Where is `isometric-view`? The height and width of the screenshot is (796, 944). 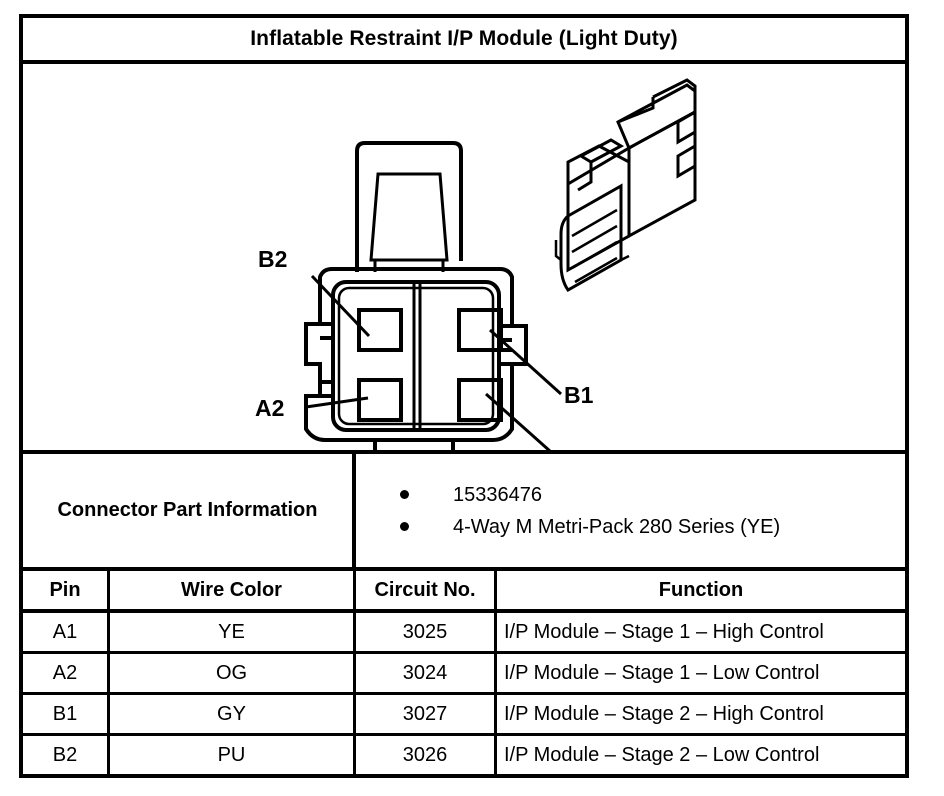 isometric-view is located at coordinates (625, 185).